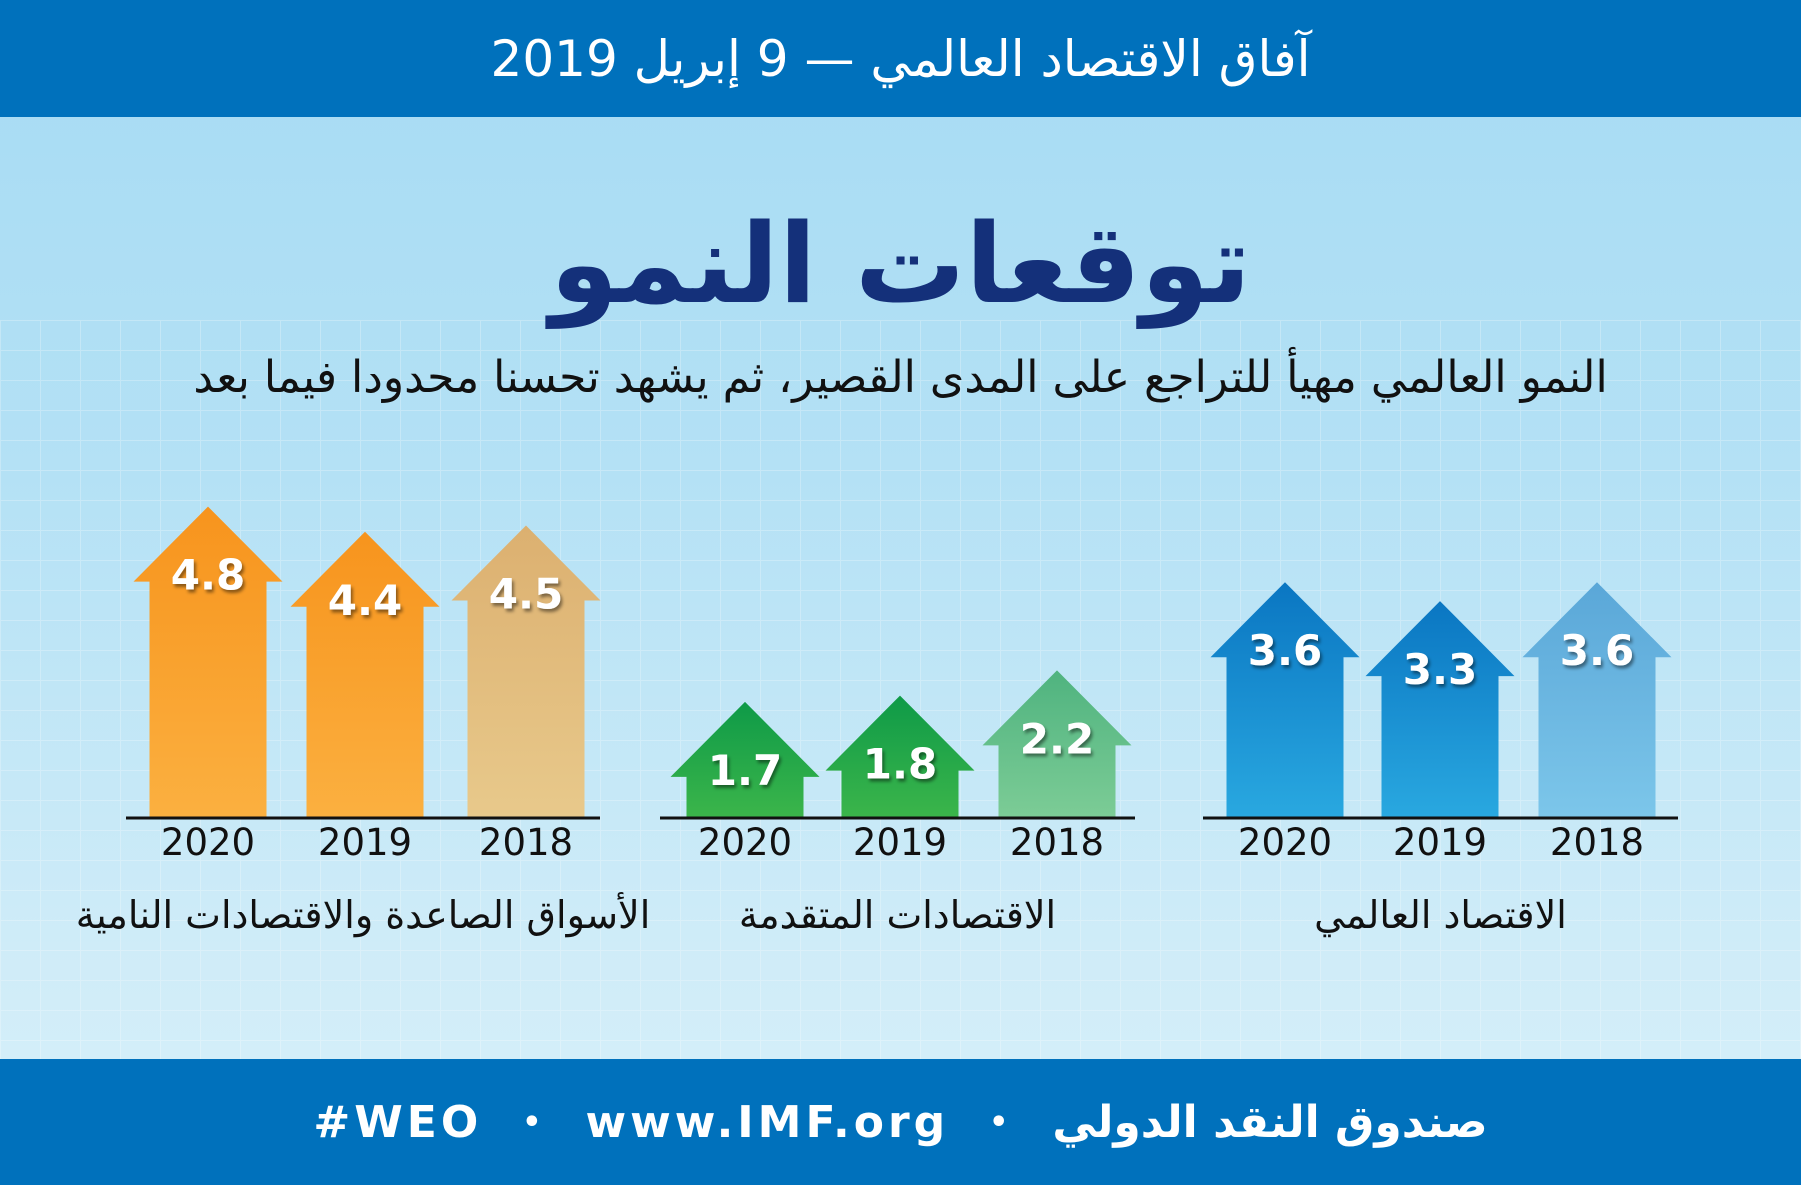 The image size is (1801, 1185). Describe the element at coordinates (900, 264) in the screenshot. I see `page-title: توقعات النمو` at that location.